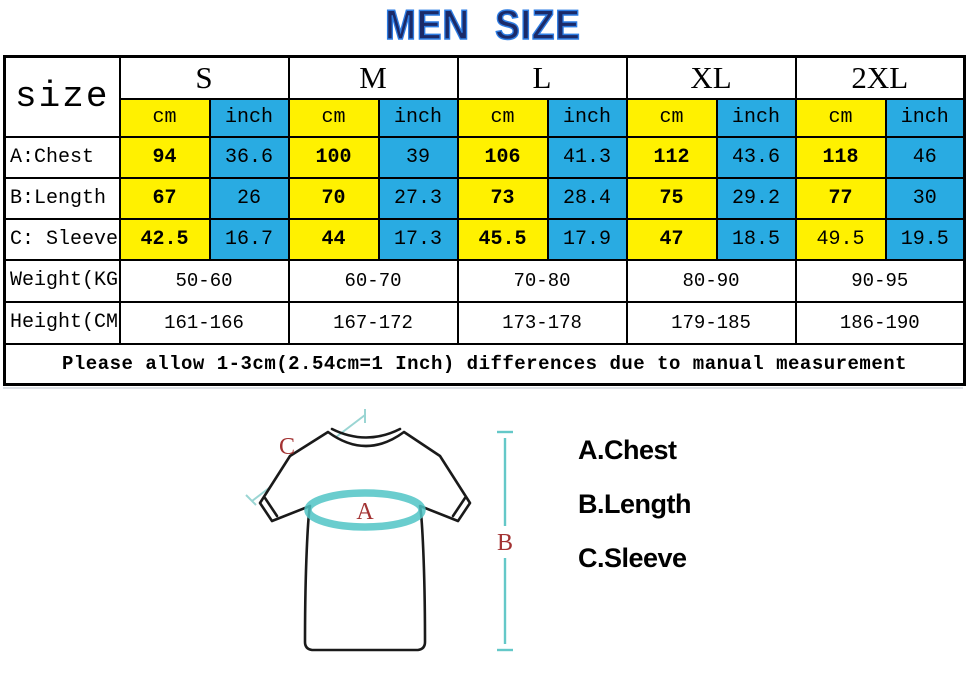  I want to click on height-cell: 167-172, so click(373, 322).